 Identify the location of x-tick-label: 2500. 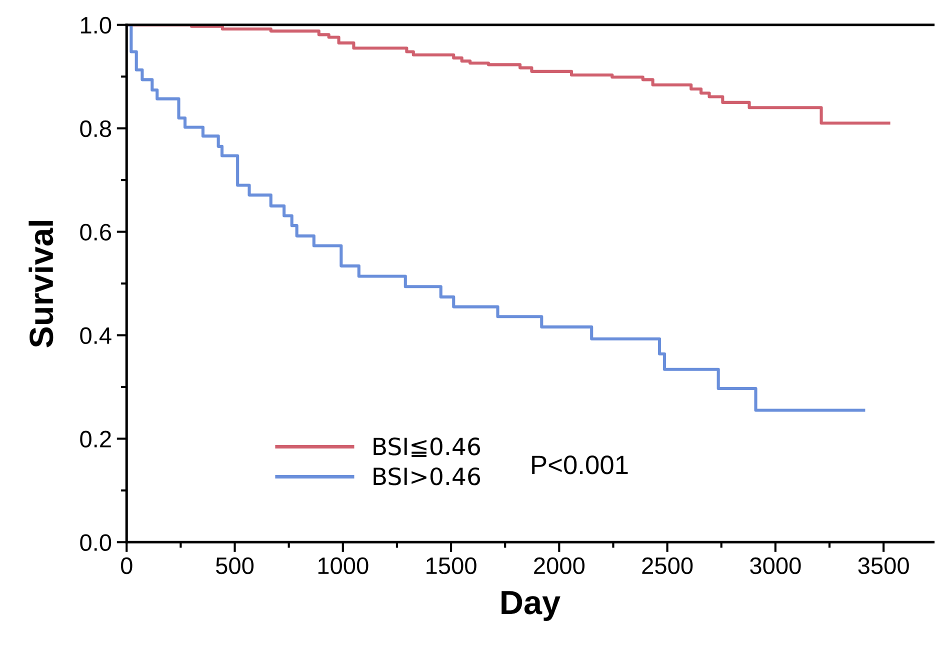
(667, 565).